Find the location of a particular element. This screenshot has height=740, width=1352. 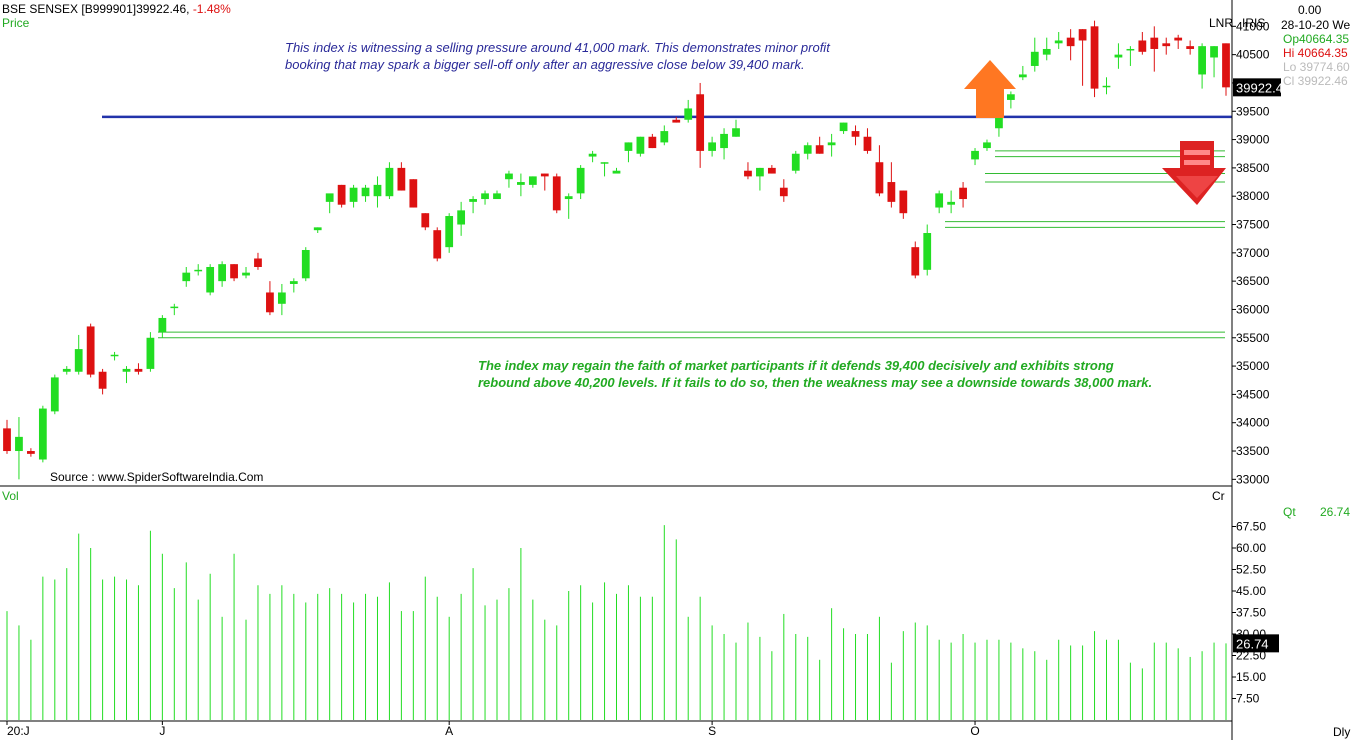

volume-tick-label: 52.50 is located at coordinates (1251, 570).